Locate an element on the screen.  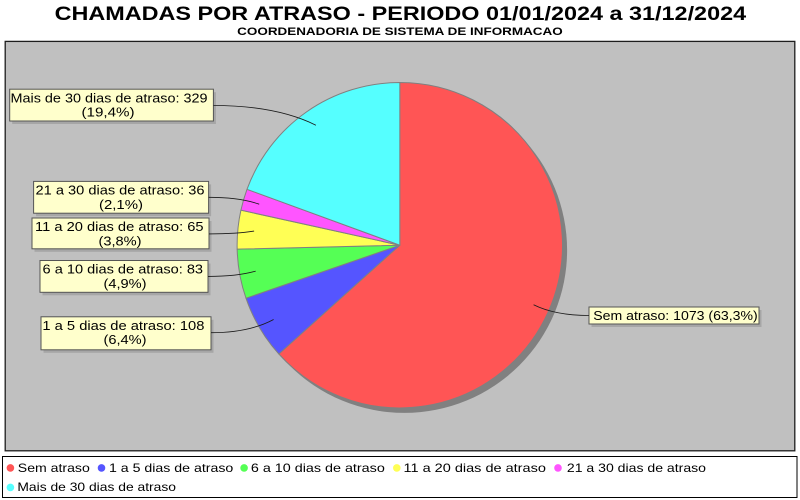
svg-text: Mais de 30 dias de atraso is located at coordinates (96, 487).